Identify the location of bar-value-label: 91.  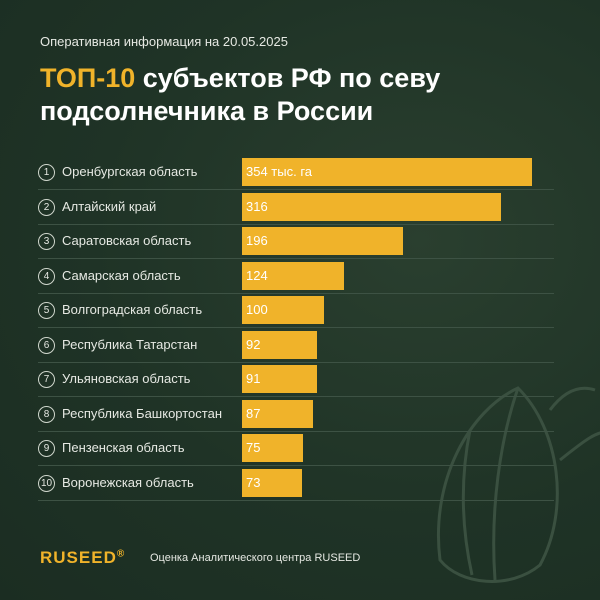
(253, 378).